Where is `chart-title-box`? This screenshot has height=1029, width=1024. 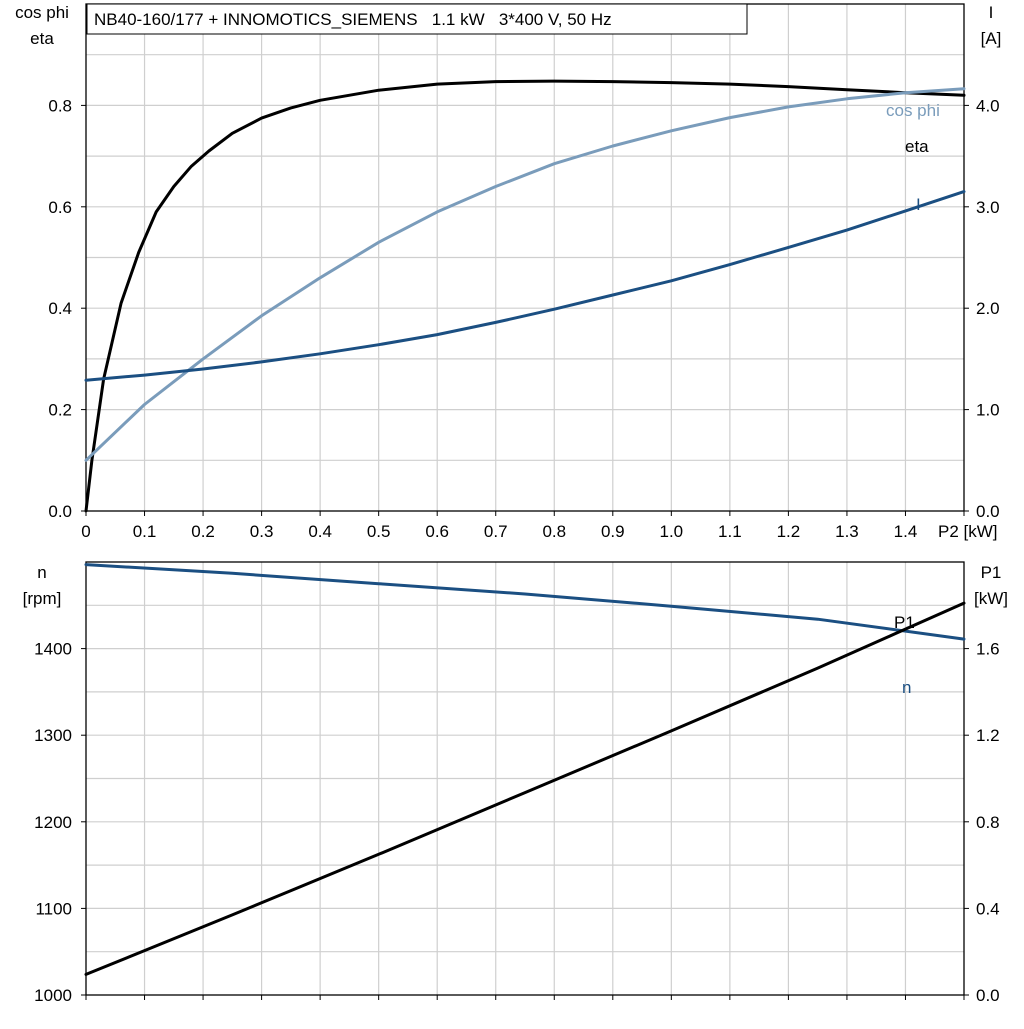
chart-title-box is located at coordinates (417, 19).